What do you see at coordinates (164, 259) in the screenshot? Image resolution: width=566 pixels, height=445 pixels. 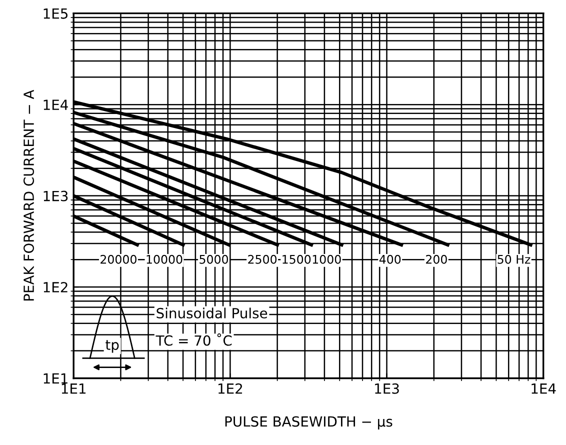 I see `series-label: 10000` at bounding box center [164, 259].